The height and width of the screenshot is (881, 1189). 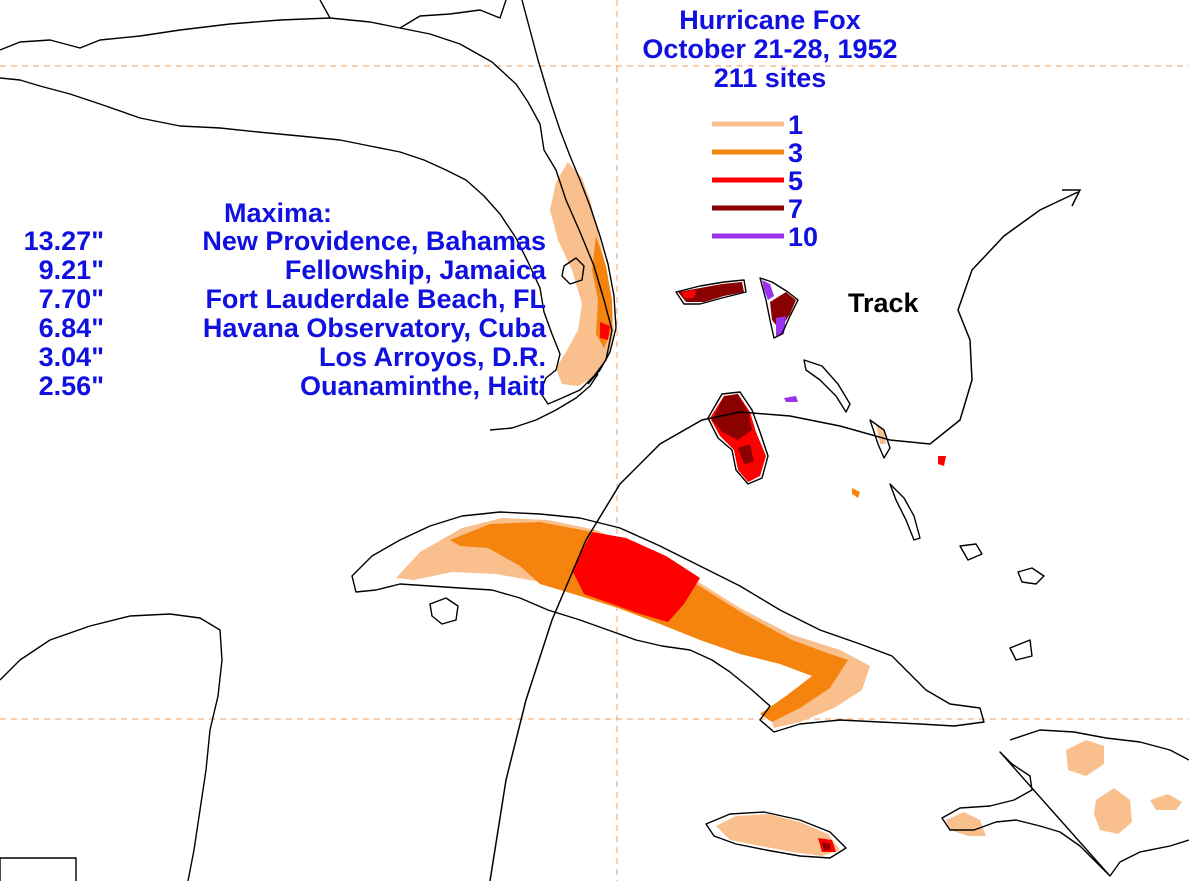 I want to click on title-line-2: October 21-28, 1952, so click(x=769, y=49).